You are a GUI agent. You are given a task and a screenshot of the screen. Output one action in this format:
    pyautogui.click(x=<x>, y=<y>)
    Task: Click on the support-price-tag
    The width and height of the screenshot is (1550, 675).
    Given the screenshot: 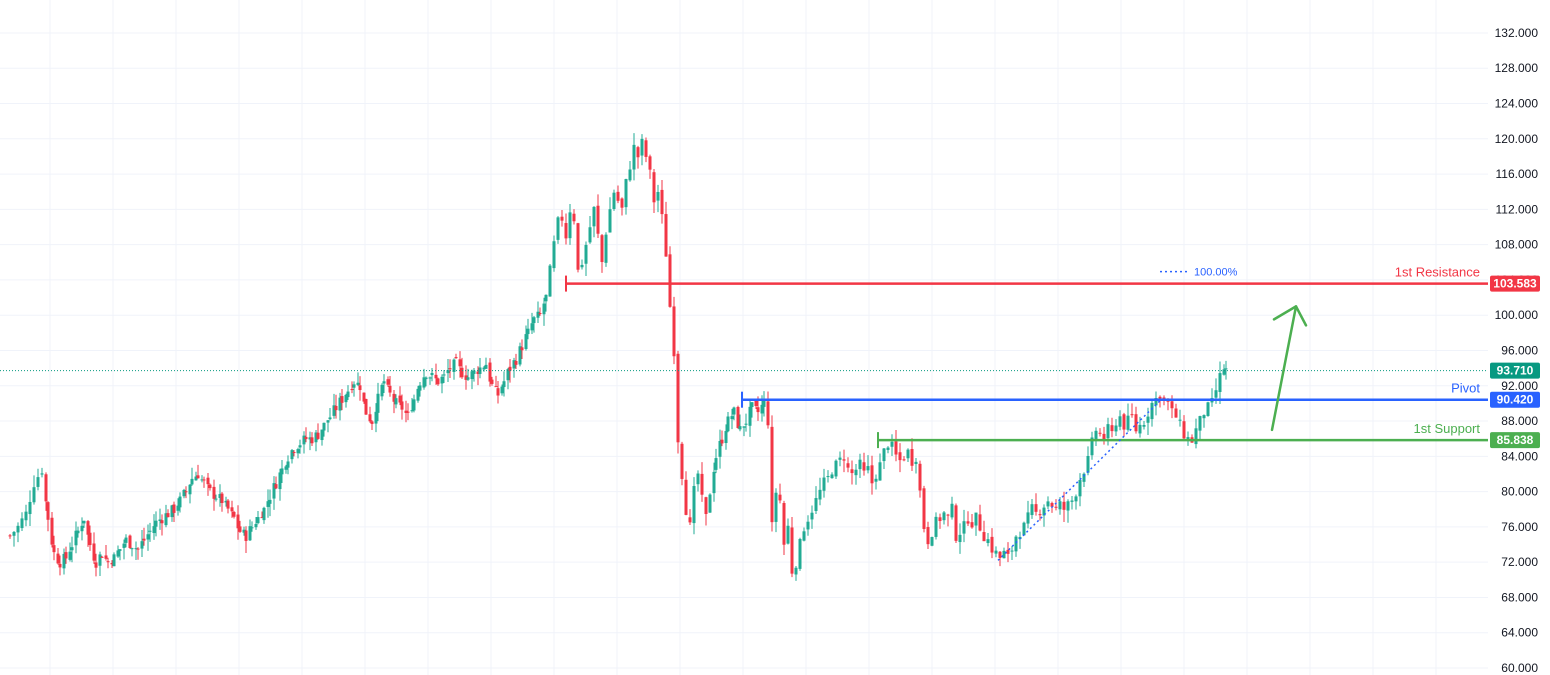 What is the action you would take?
    pyautogui.click(x=1515, y=440)
    